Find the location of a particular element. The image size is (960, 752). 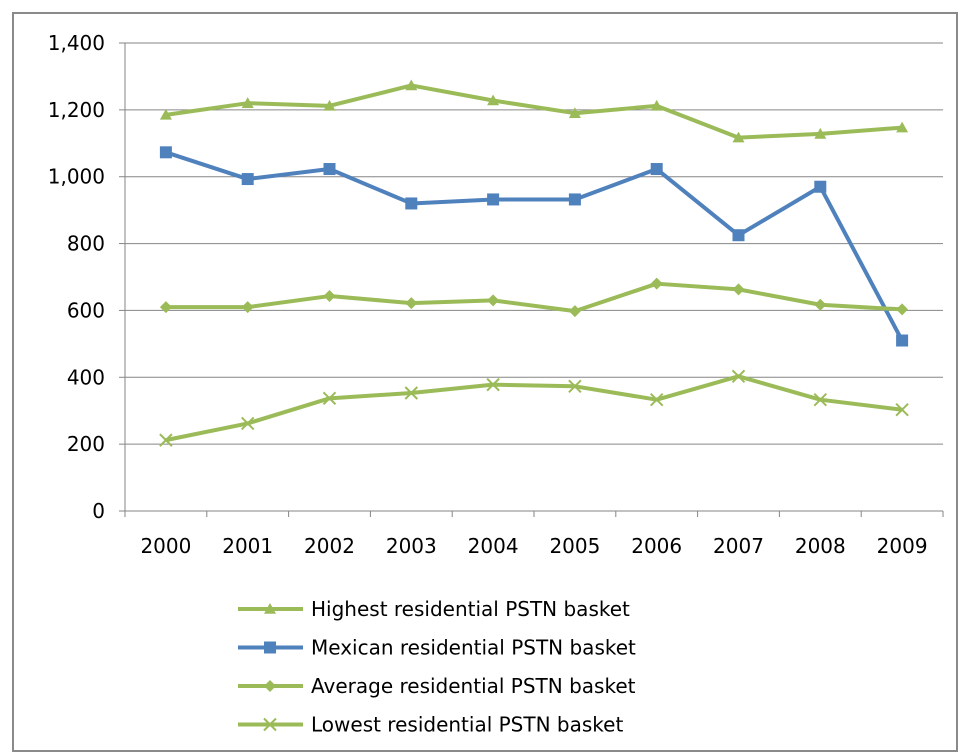

legend-marker-square is located at coordinates (270, 647).